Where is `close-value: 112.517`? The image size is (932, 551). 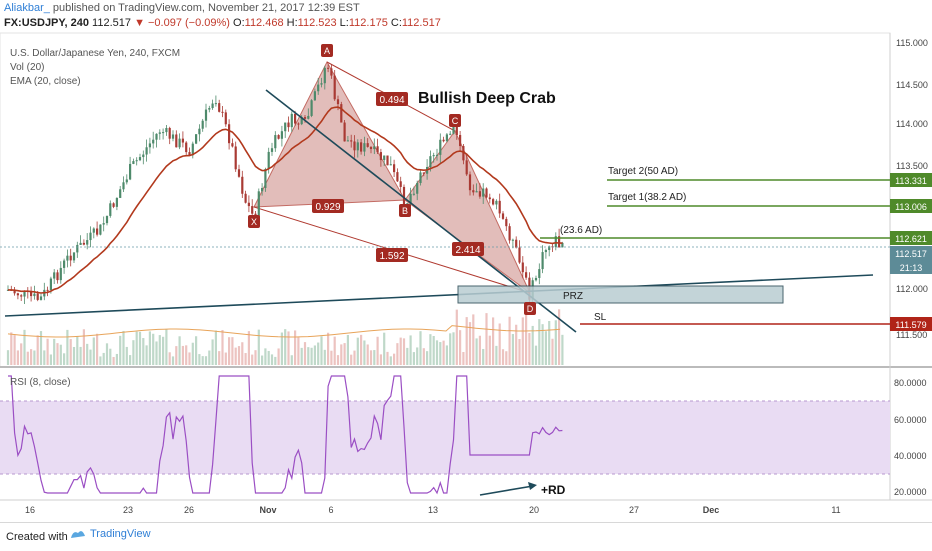
close-value: 112.517 is located at coordinates (421, 23).